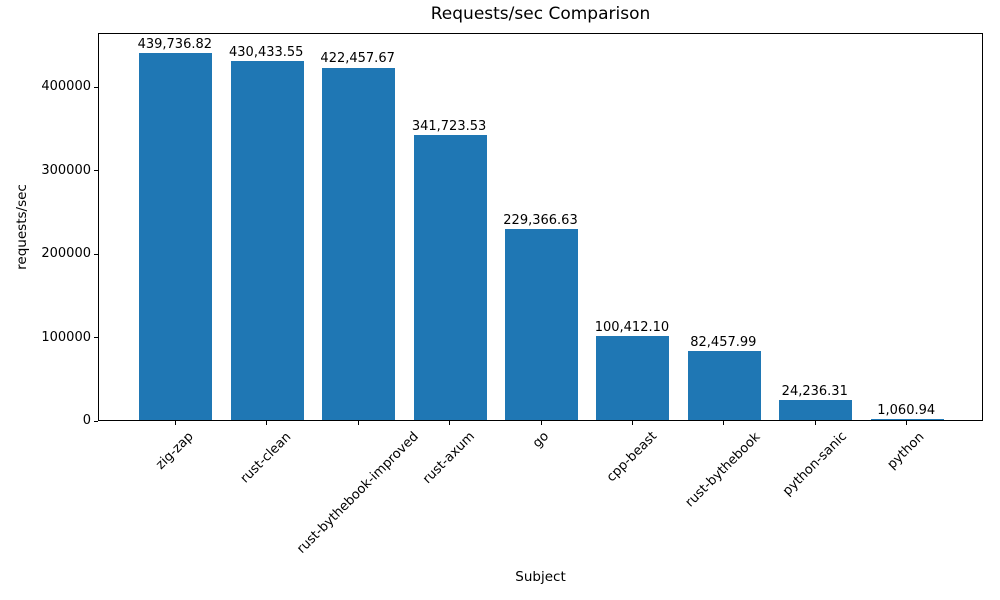  I want to click on bar-value-label: 100,412.10, so click(632, 328).